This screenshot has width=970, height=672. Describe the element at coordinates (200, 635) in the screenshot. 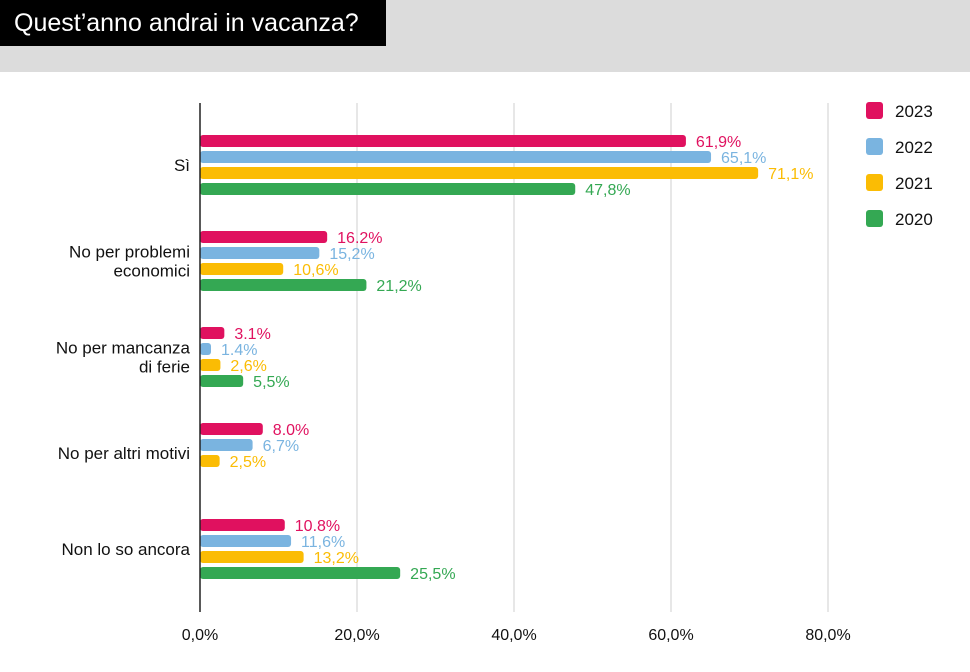

I see `x-tick-label: 0,0%` at that location.